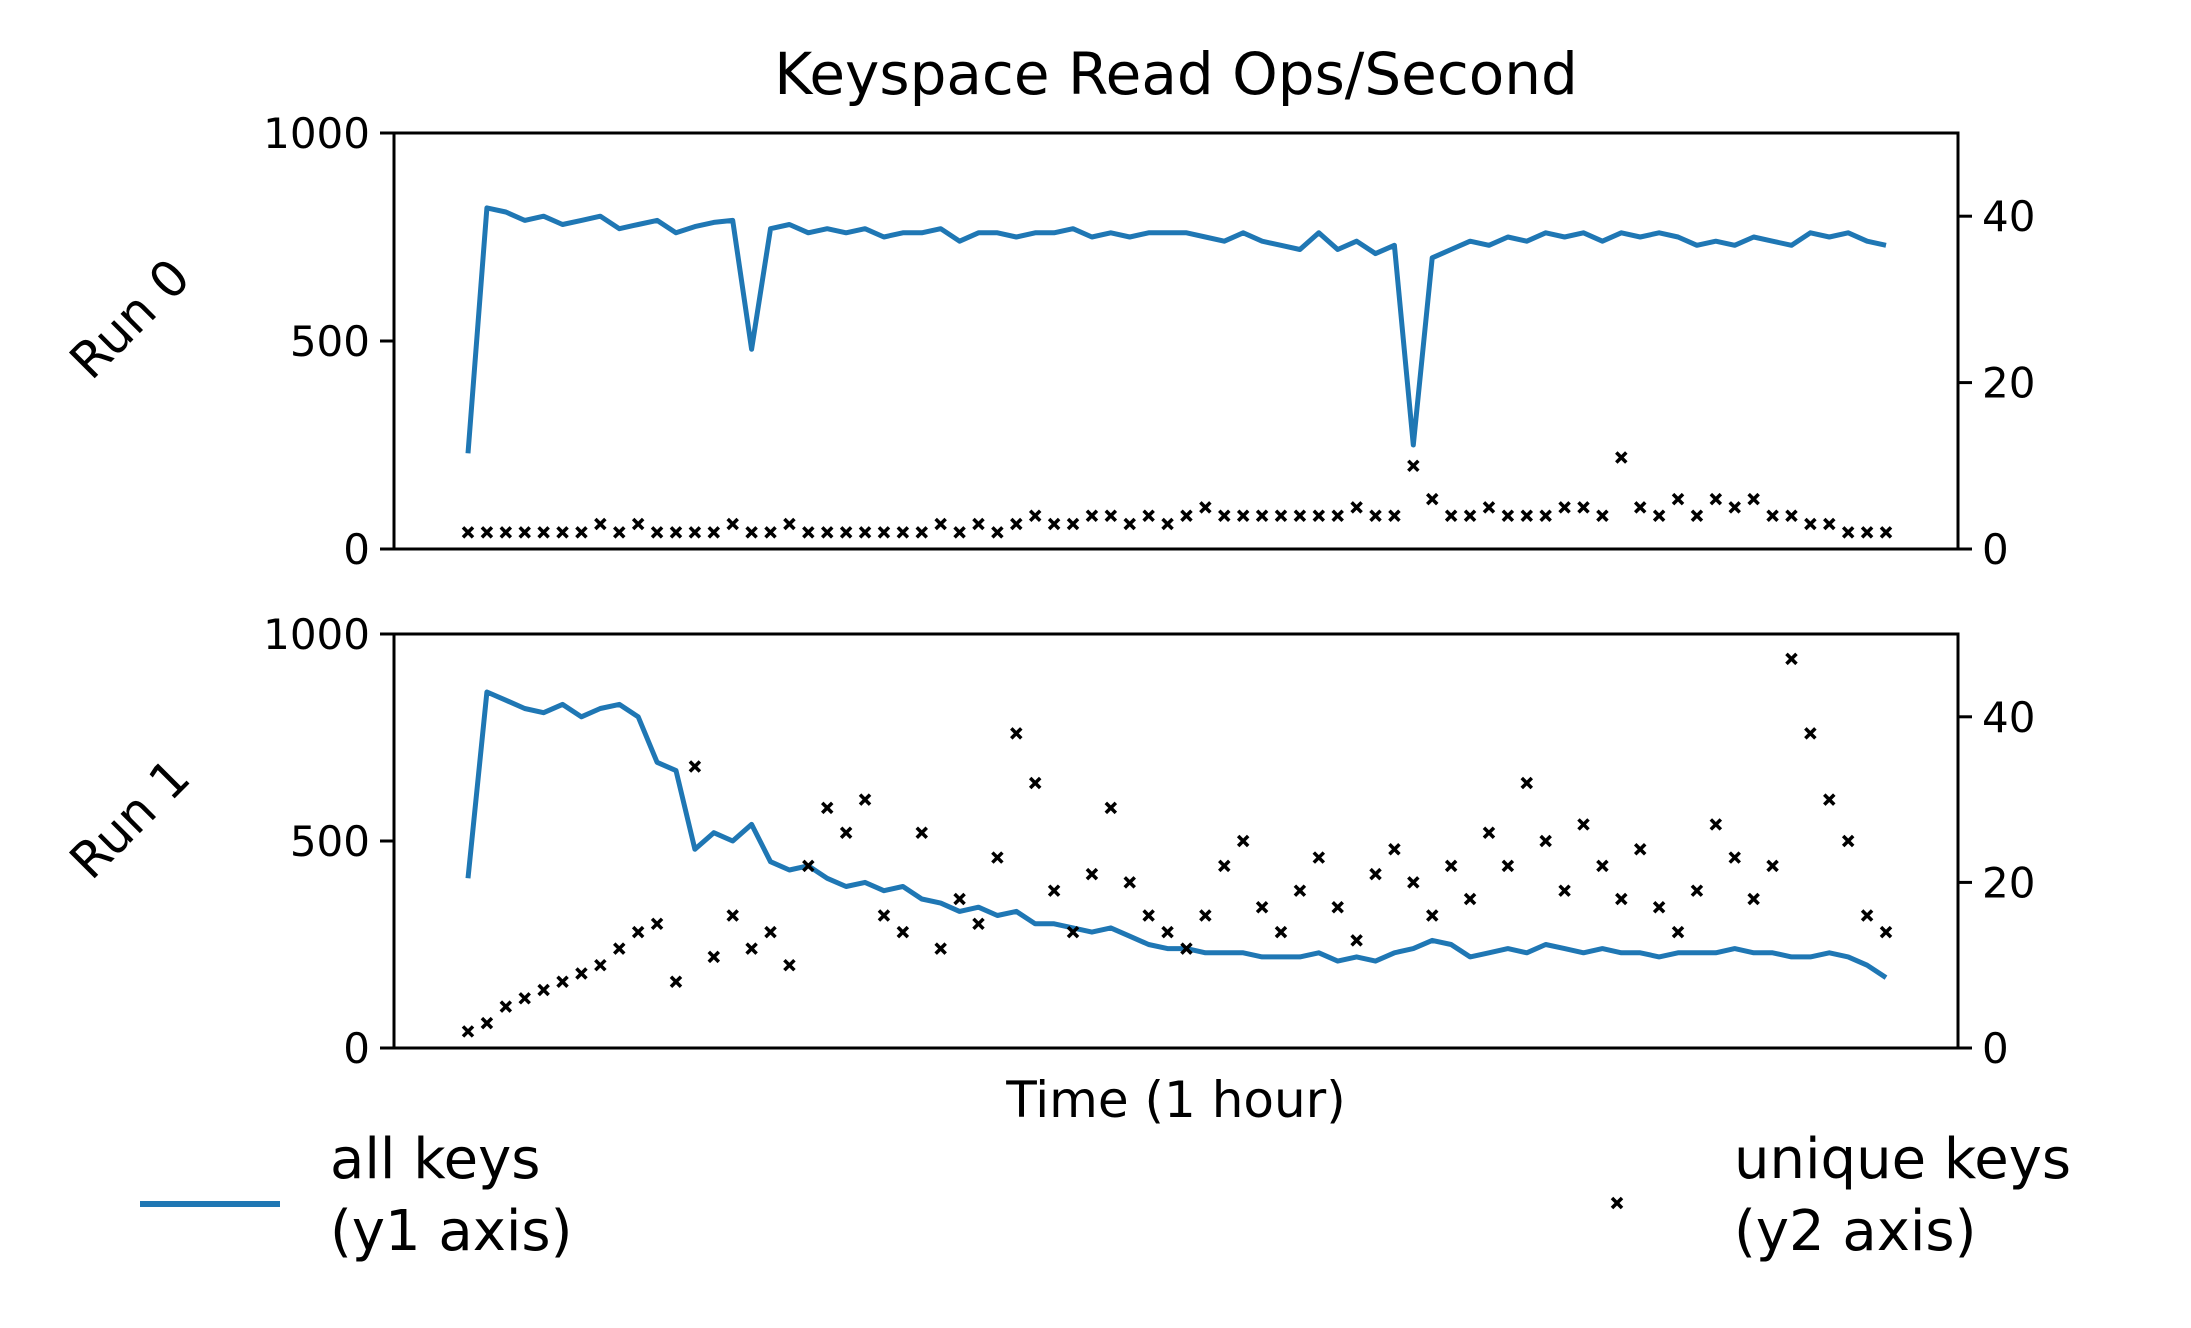  I want to click on legend-label-all-keys: all keys, so click(435, 1159).